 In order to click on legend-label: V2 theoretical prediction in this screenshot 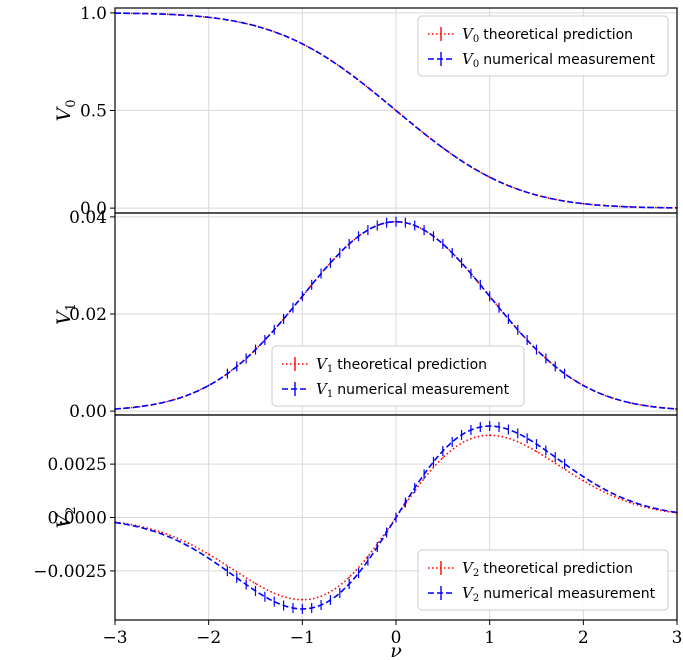, I will do `click(547, 569)`.